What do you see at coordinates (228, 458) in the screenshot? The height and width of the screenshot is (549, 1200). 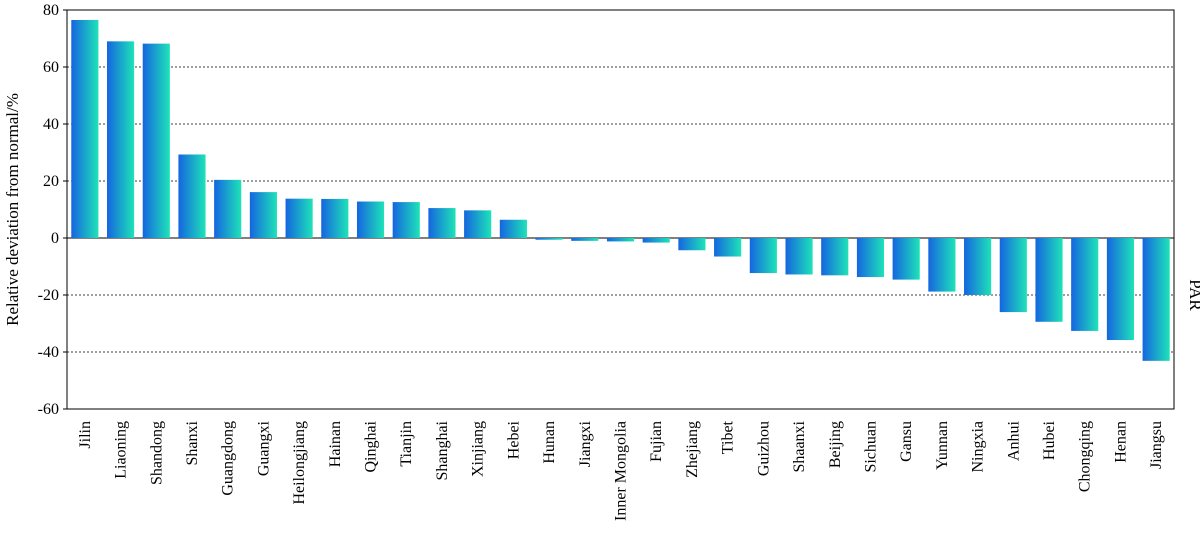 I see `x-tick-label: Guangdong` at bounding box center [228, 458].